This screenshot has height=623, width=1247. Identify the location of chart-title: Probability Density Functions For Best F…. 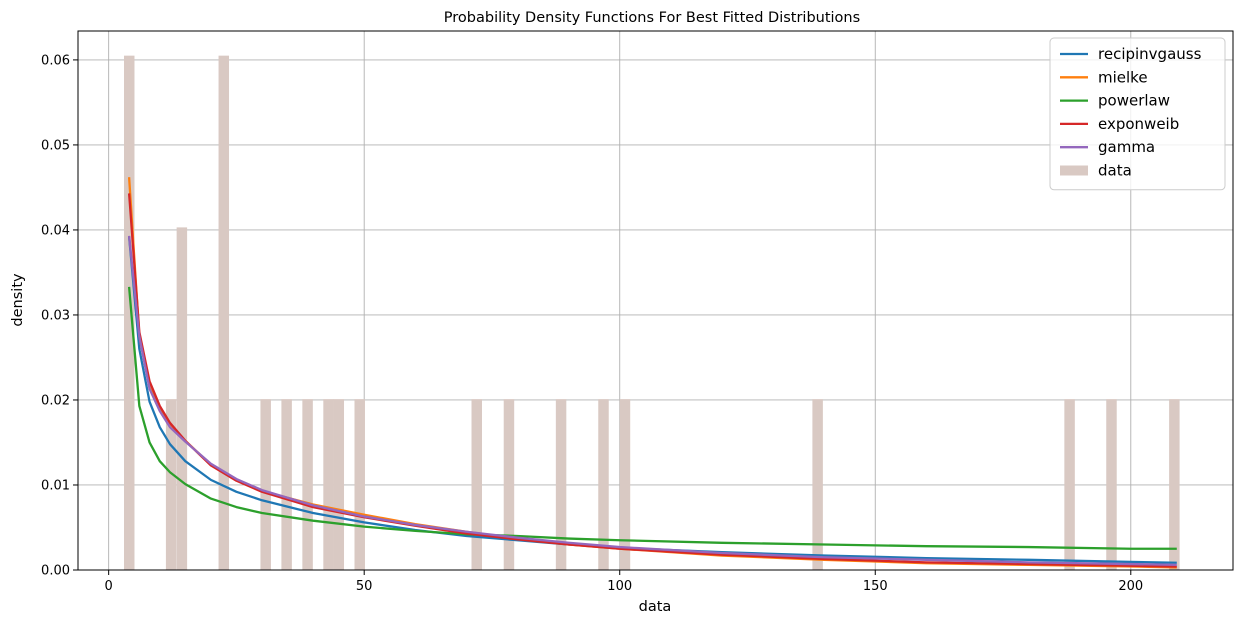
(652, 18).